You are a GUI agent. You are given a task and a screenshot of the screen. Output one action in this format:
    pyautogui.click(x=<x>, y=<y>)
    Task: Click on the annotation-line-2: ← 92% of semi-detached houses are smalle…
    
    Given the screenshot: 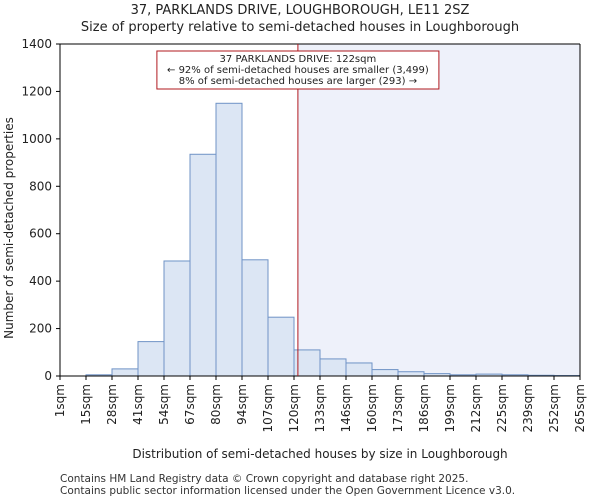 What is the action you would take?
    pyautogui.click(x=298, y=70)
    